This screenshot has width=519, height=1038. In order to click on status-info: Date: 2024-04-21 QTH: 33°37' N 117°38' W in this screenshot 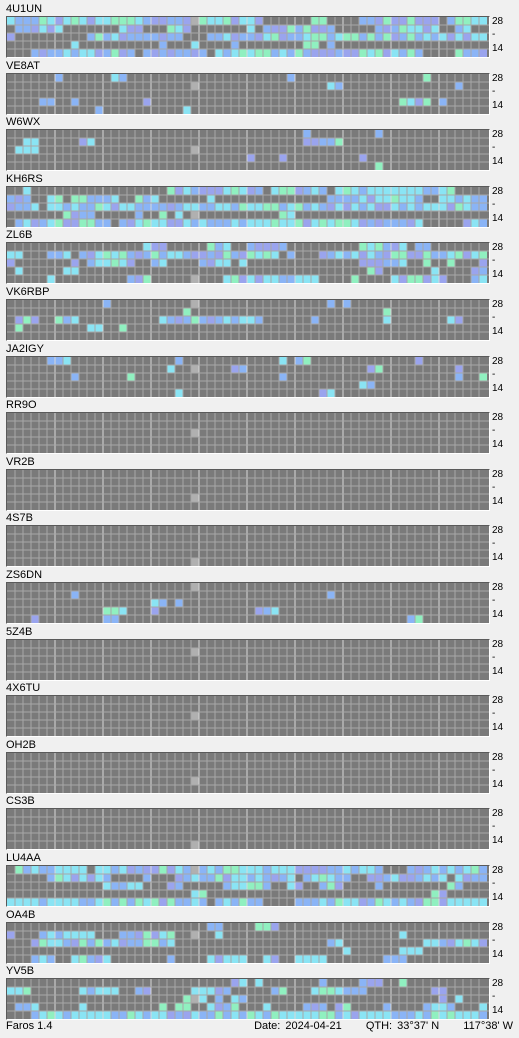, I will do `click(382, 1026)`.